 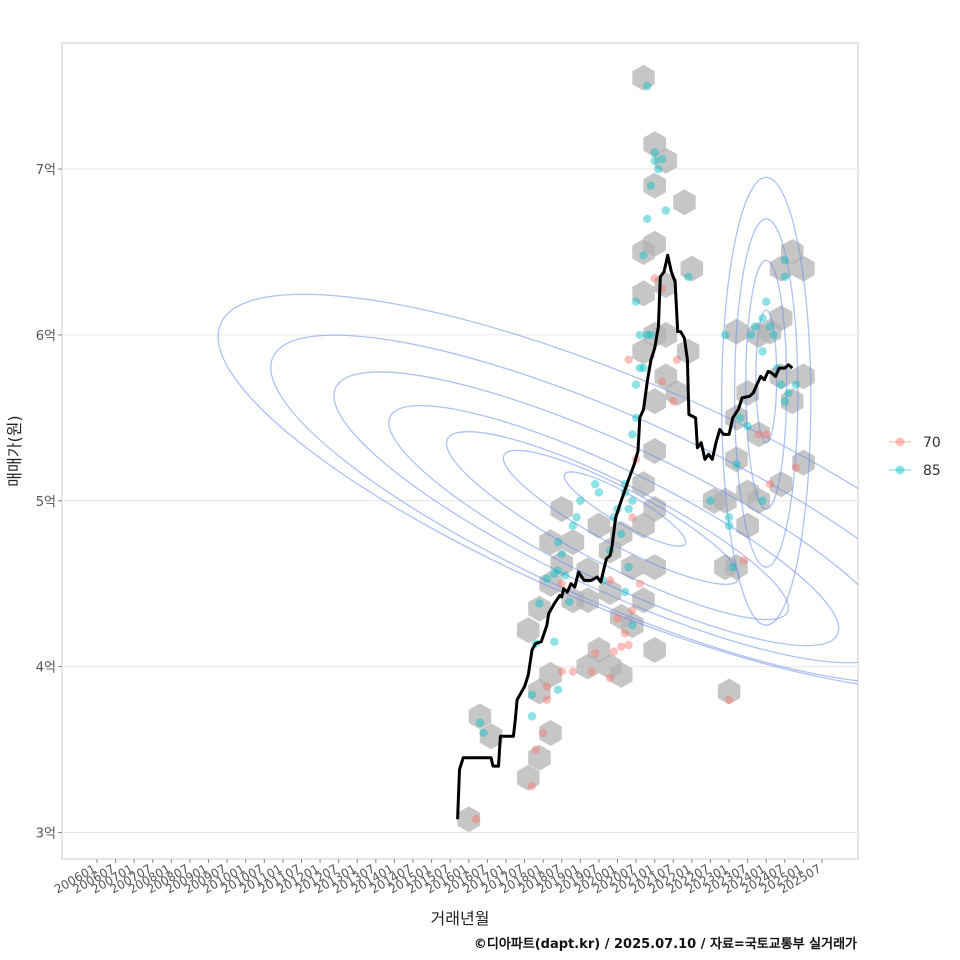 What do you see at coordinates (46, 668) in the screenshot?
I see `y-tick-label: 4억` at bounding box center [46, 668].